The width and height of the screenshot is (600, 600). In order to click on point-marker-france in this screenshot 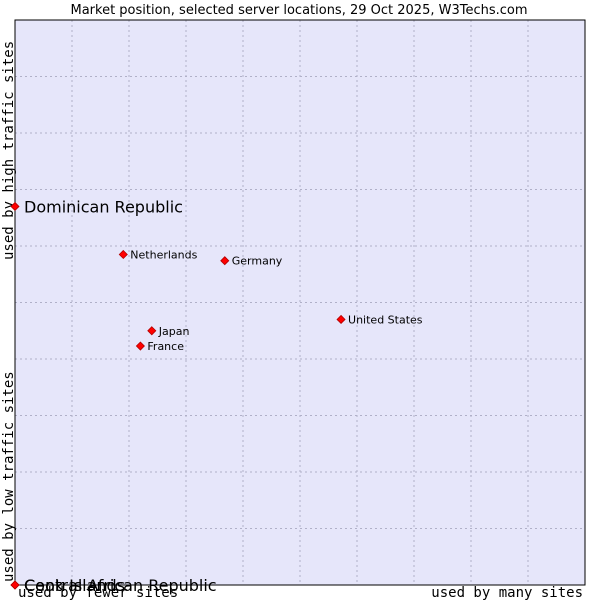, I will do `click(140, 346)`.